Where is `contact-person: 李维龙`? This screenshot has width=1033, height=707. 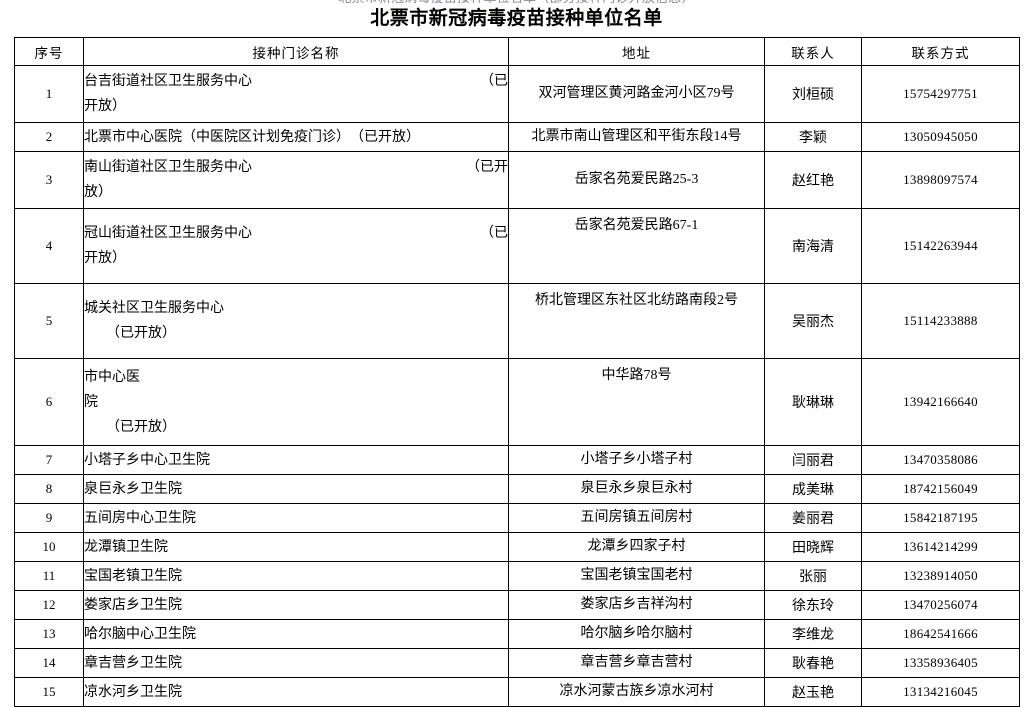
contact-person: 李维龙 is located at coordinates (813, 634).